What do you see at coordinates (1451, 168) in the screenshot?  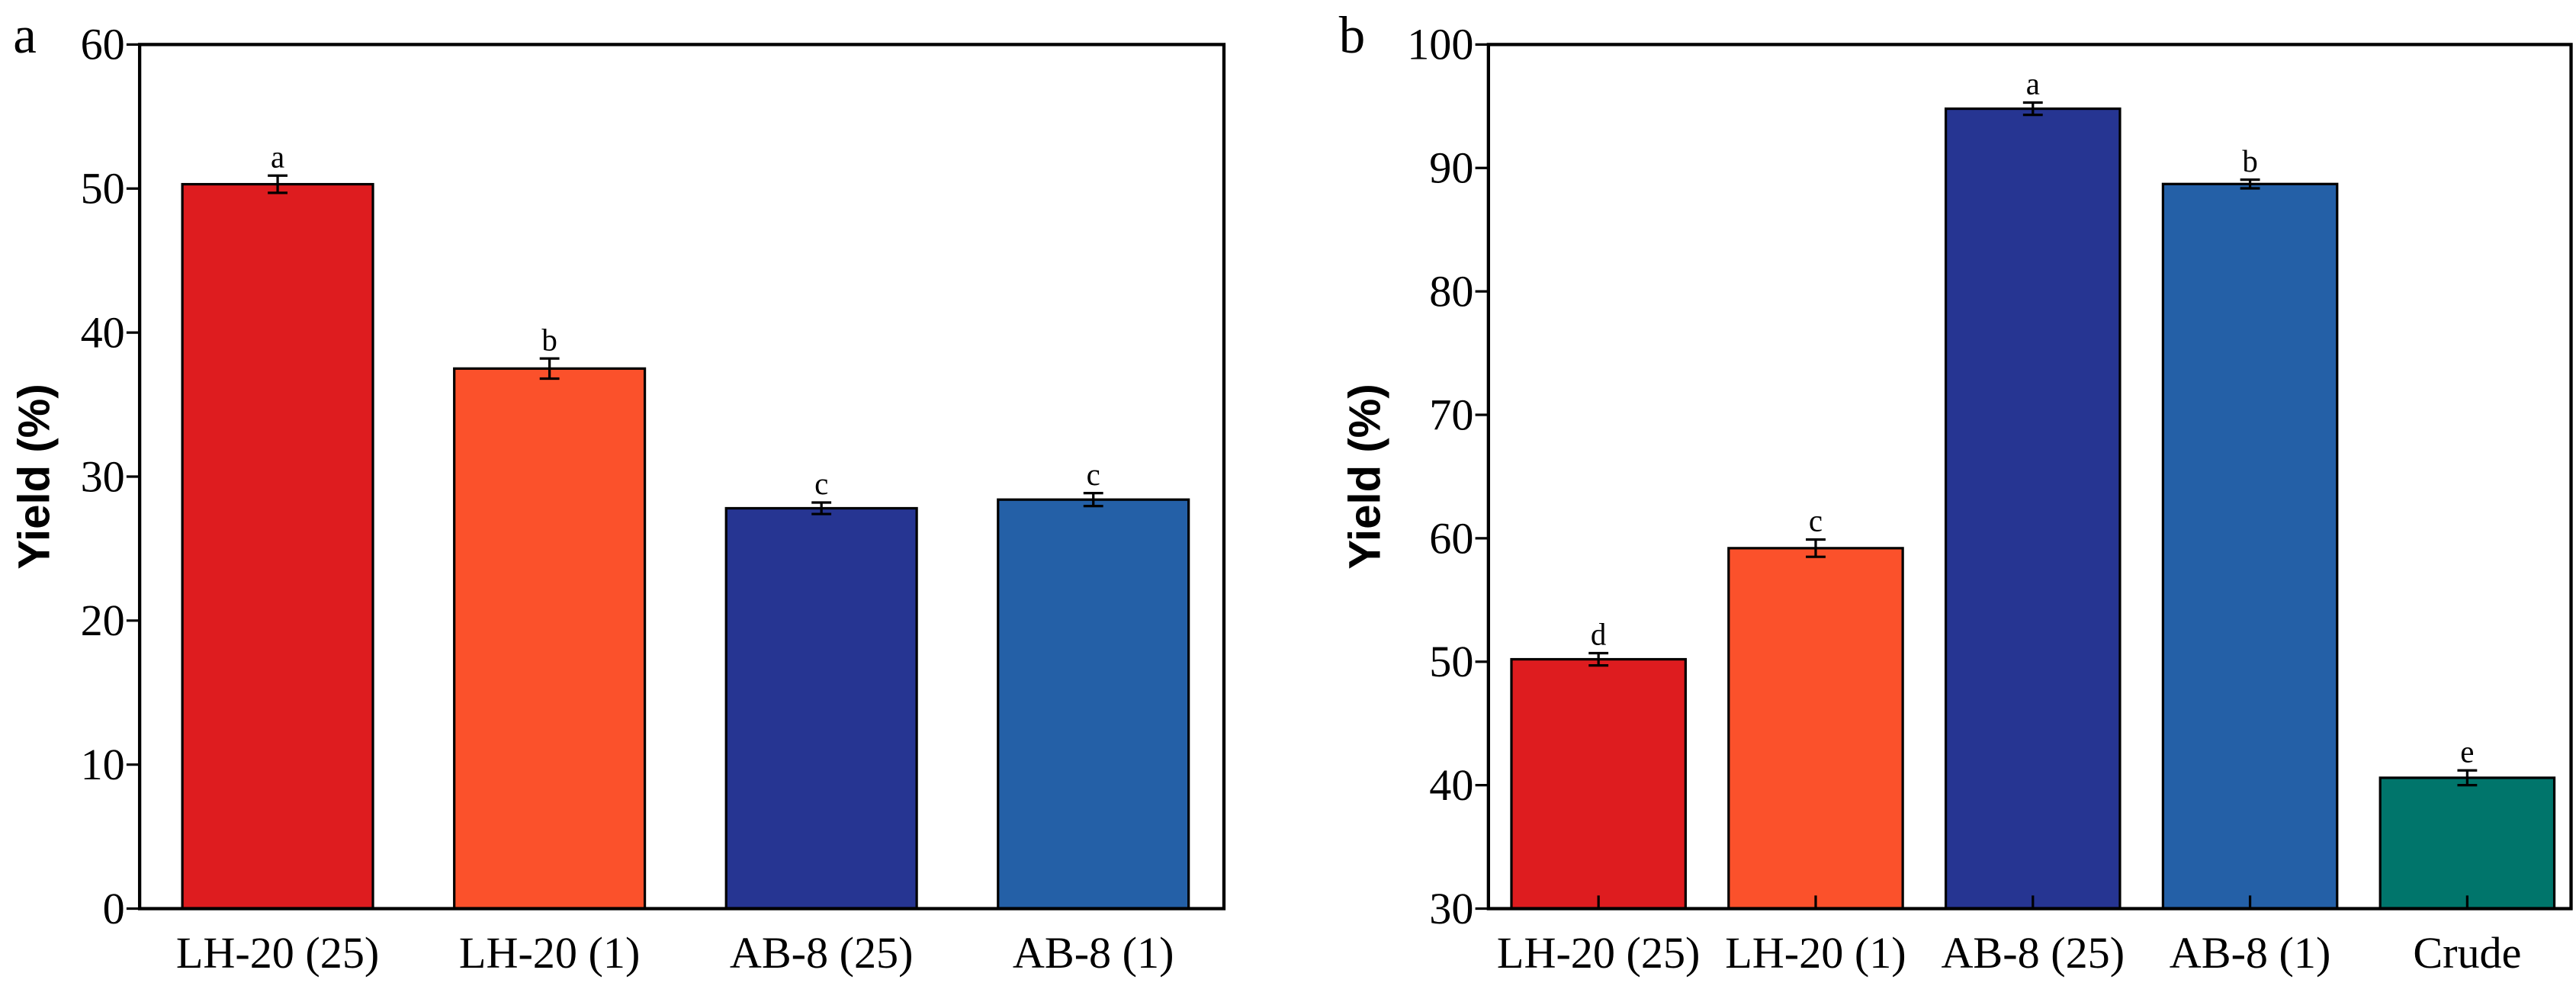 I see `y-tick-label: 90` at bounding box center [1451, 168].